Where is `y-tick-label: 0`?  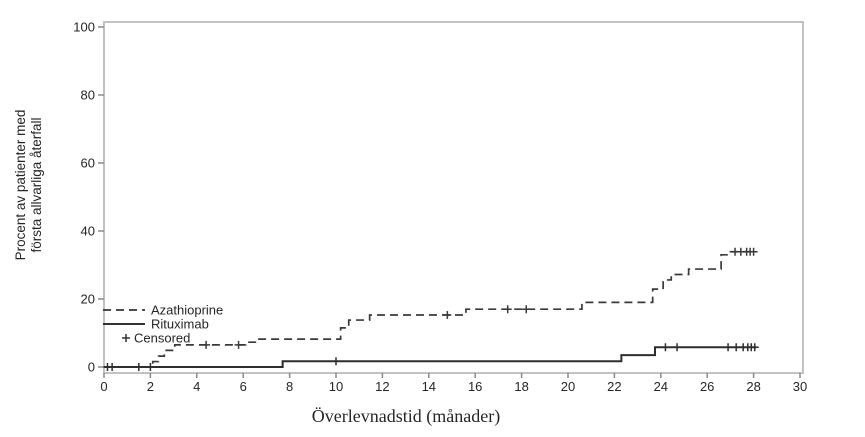 y-tick-label: 0 is located at coordinates (91, 367).